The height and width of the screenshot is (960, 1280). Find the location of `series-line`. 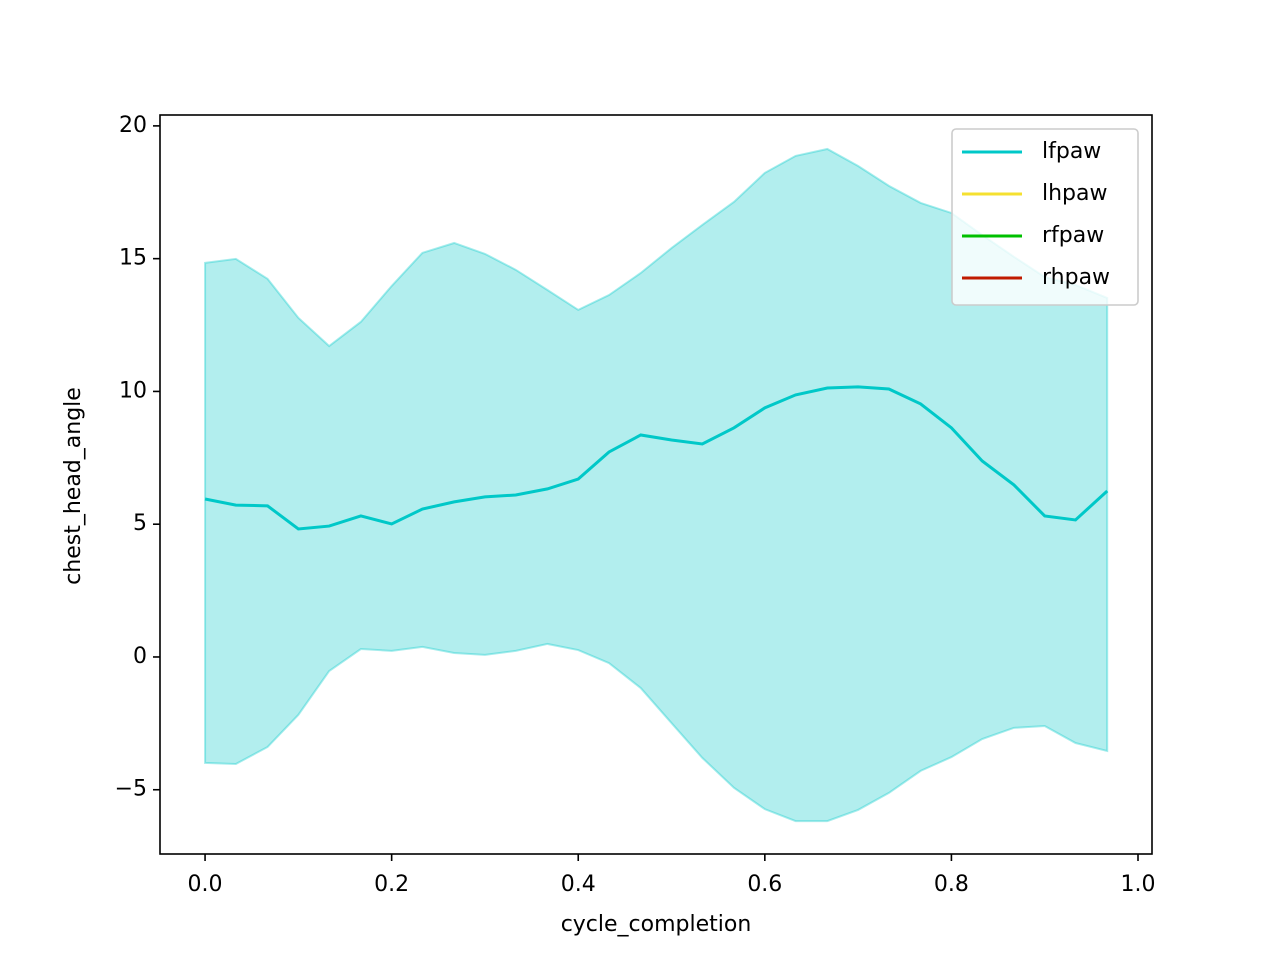

series-line is located at coordinates (656, 458).